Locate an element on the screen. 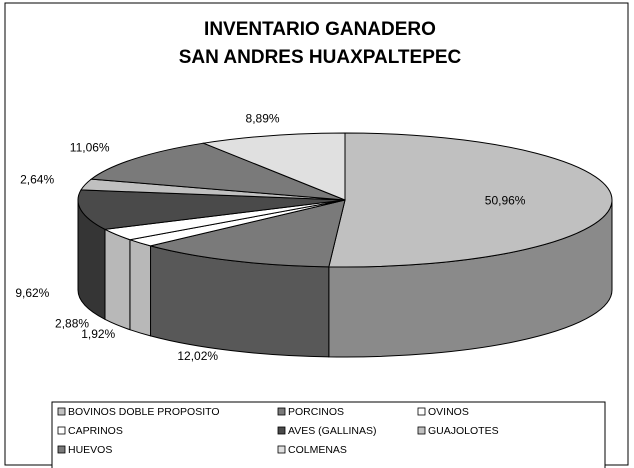 The image size is (634, 468). data-label: 2,64% is located at coordinates (37, 180).